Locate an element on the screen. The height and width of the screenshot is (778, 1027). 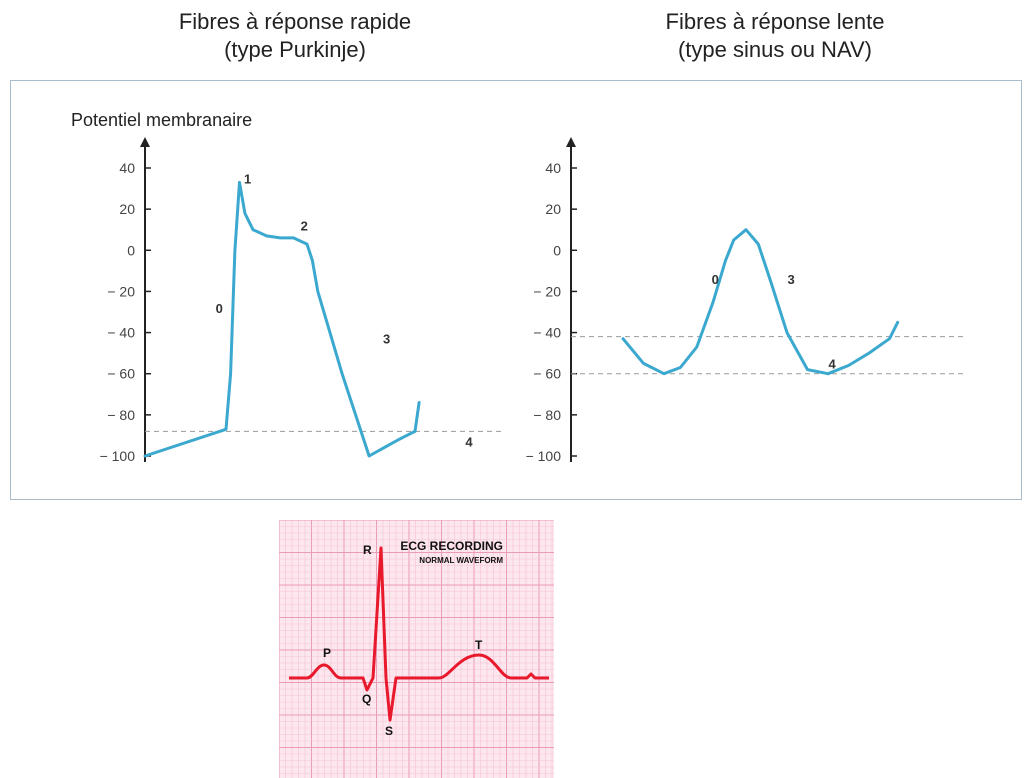
ecg-trace is located at coordinates (419, 634).